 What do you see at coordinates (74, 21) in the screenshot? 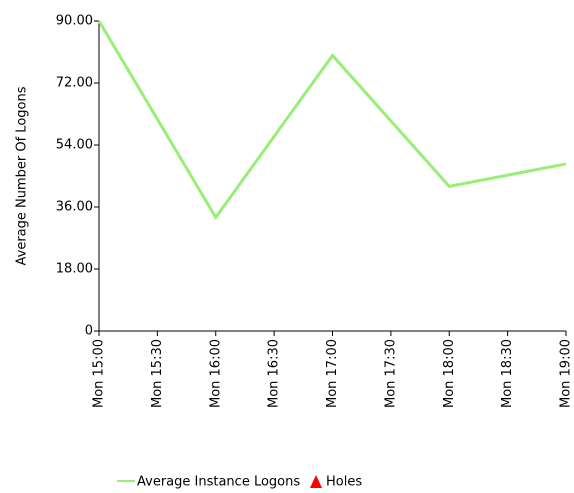
I see `y-tick-label: 90.00` at bounding box center [74, 21].